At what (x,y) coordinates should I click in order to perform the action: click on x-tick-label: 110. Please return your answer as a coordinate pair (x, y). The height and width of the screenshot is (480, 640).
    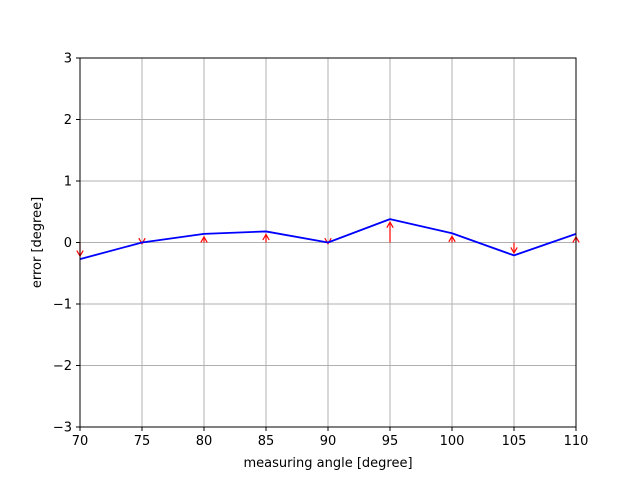
    Looking at the image, I should click on (576, 441).